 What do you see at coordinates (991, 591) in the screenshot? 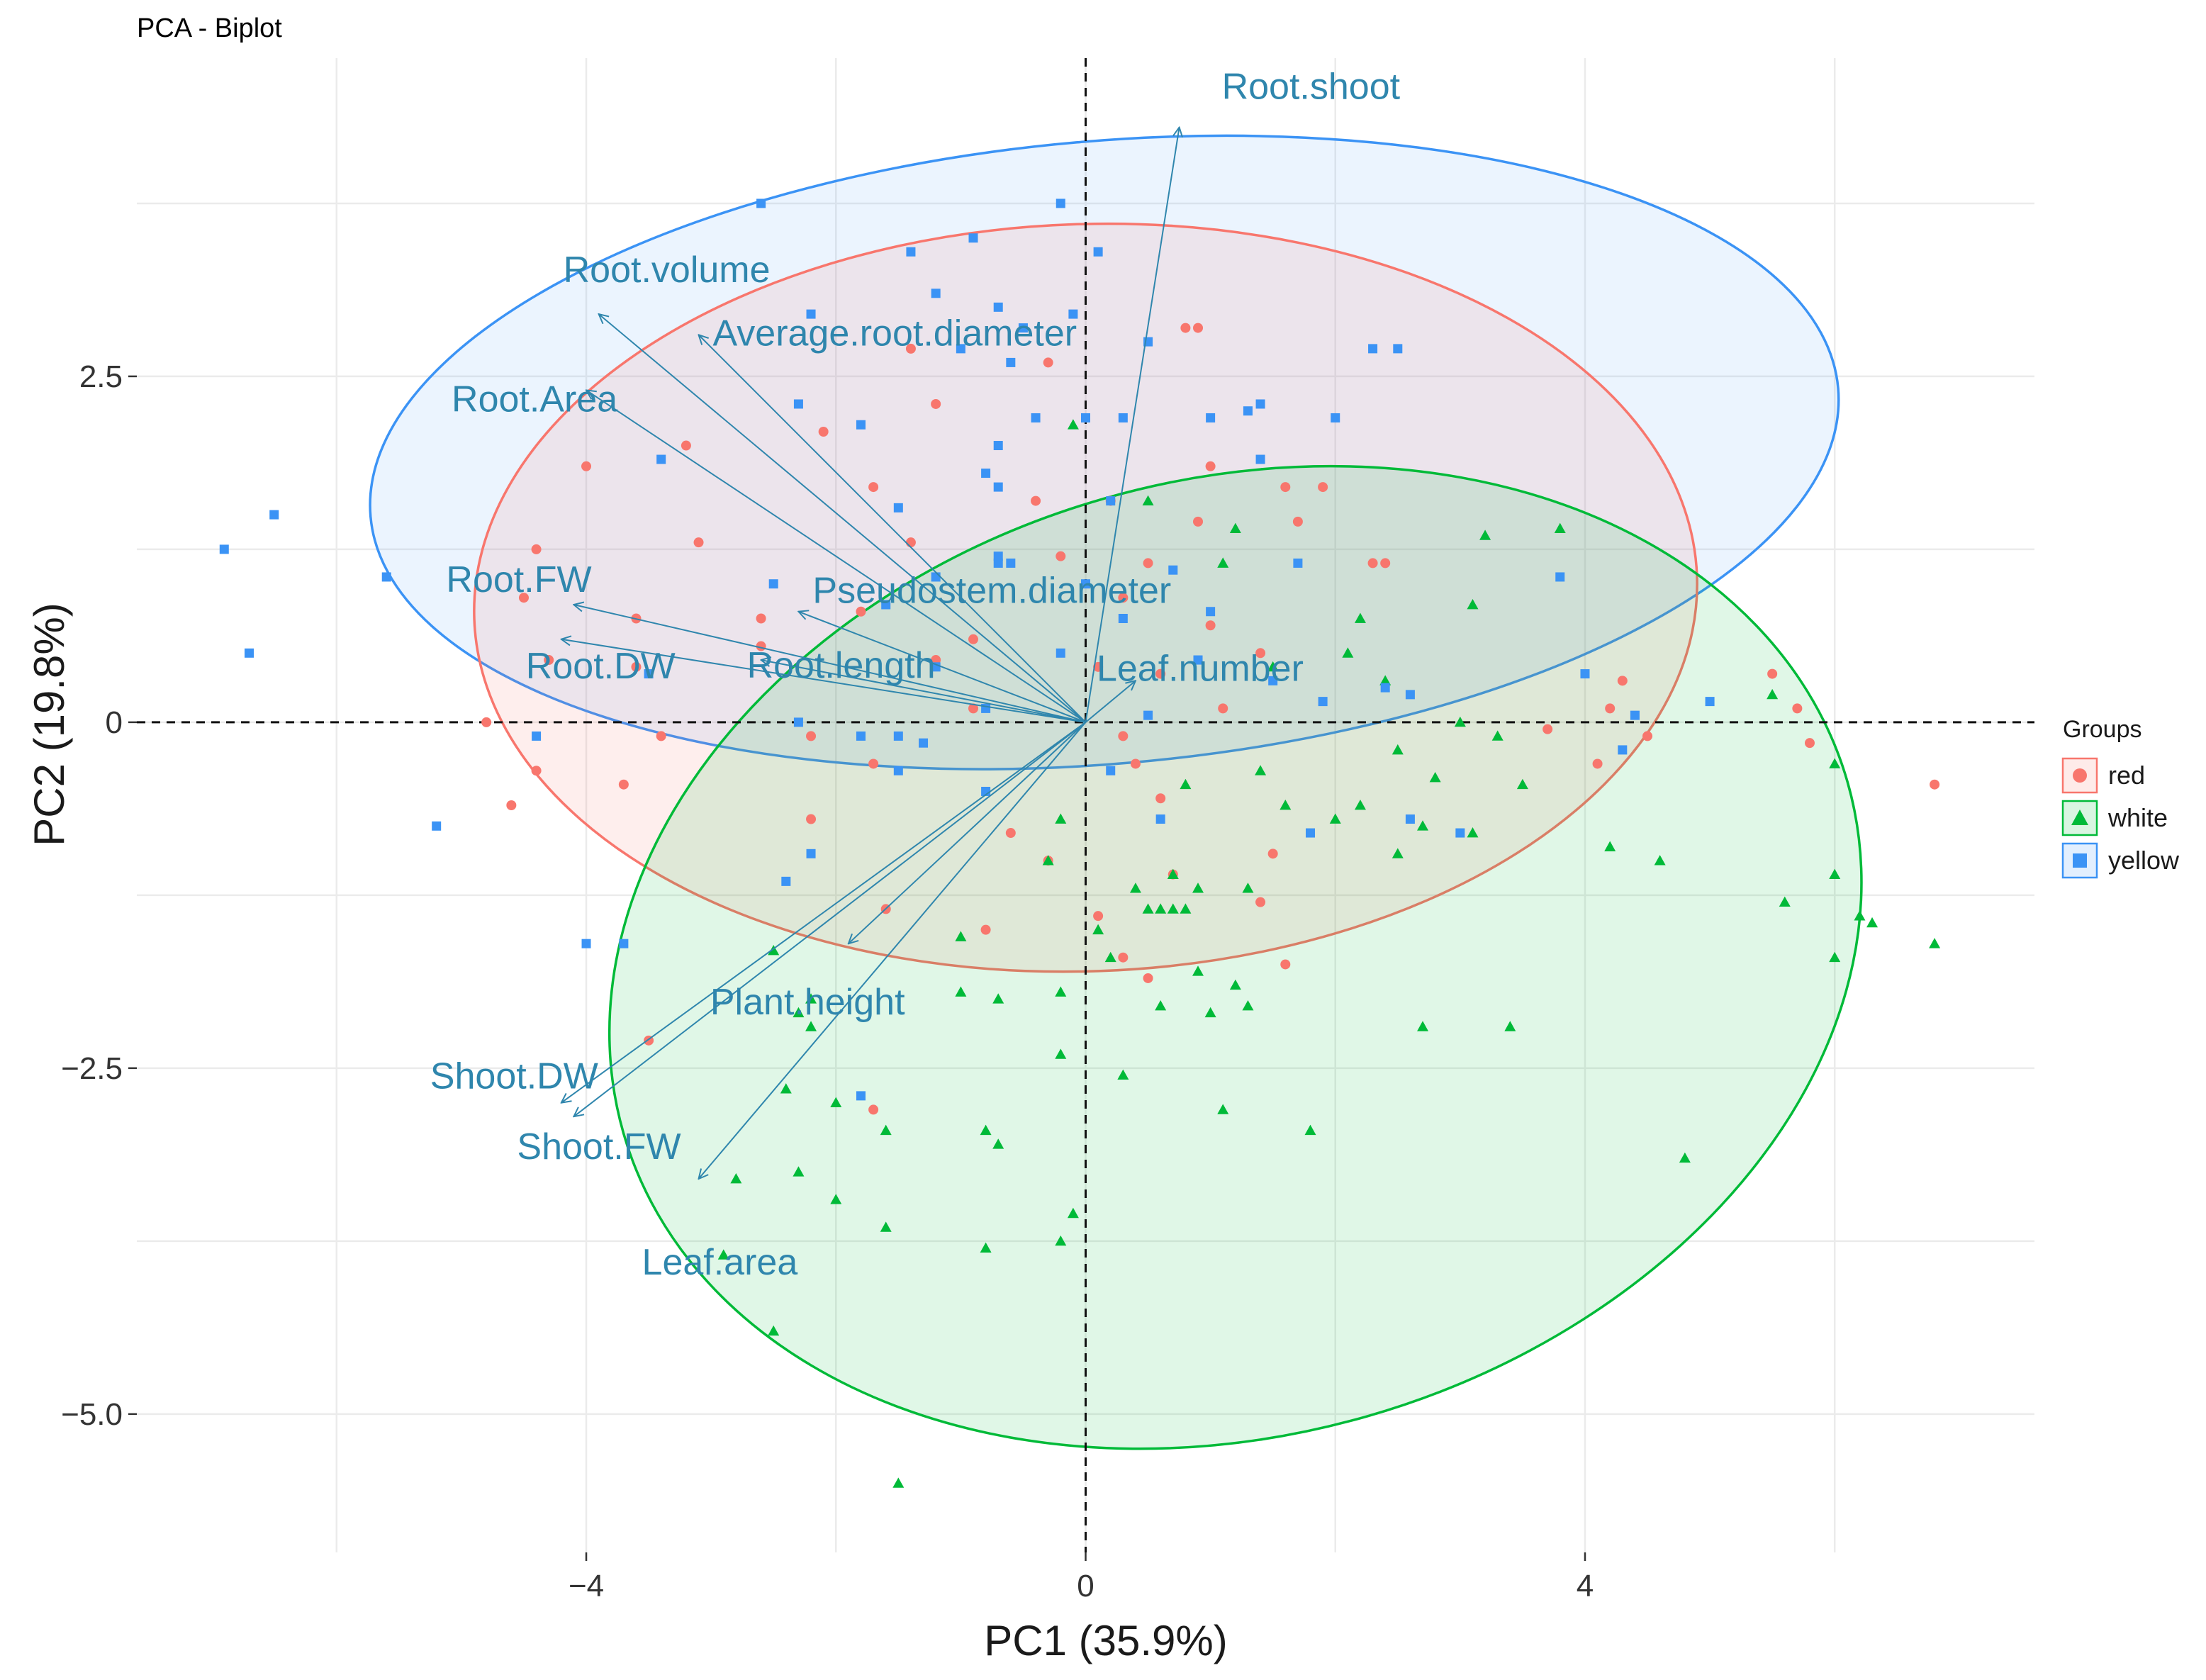
I see `variable-label-pseudostem-diameter: Pseudostem.diameter` at bounding box center [991, 591].